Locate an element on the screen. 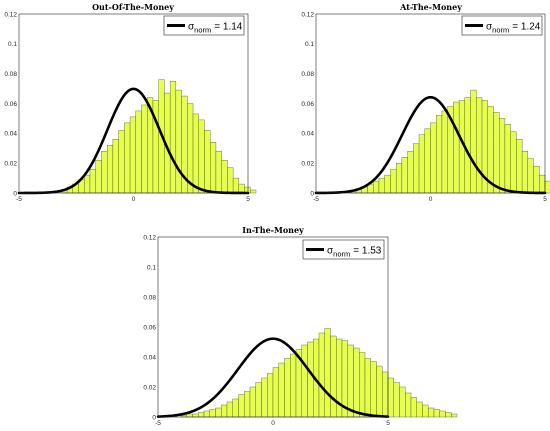 This screenshot has height=431, width=550. panel-title: At-The-Money is located at coordinates (430, 7).